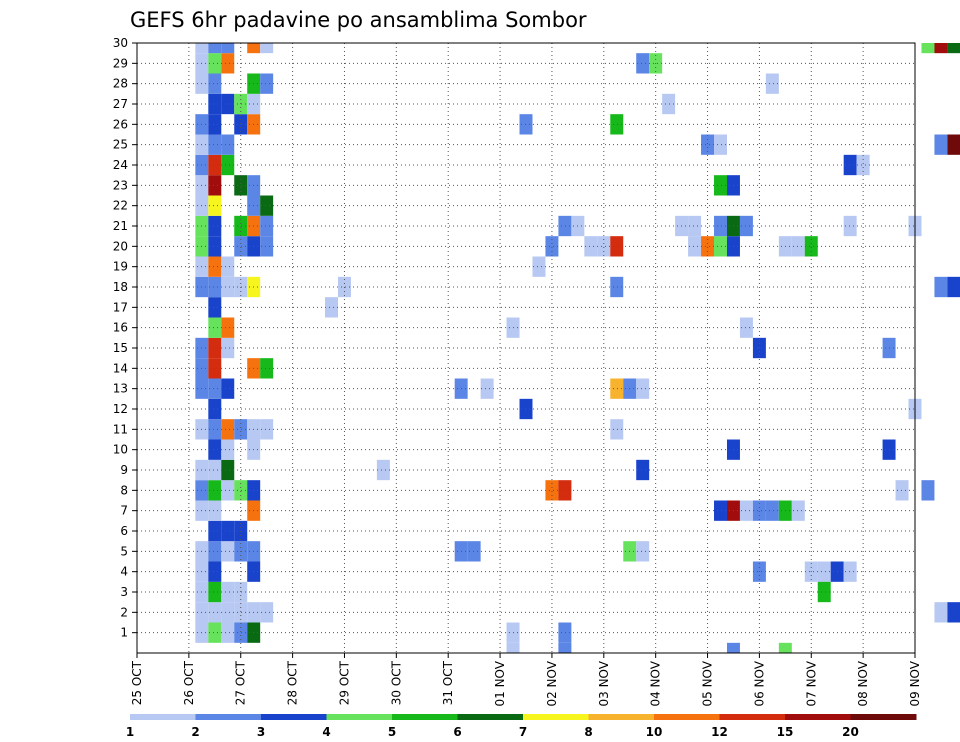  Describe the element at coordinates (392, 732) in the screenshot. I see `colorbar-label: 5` at that location.